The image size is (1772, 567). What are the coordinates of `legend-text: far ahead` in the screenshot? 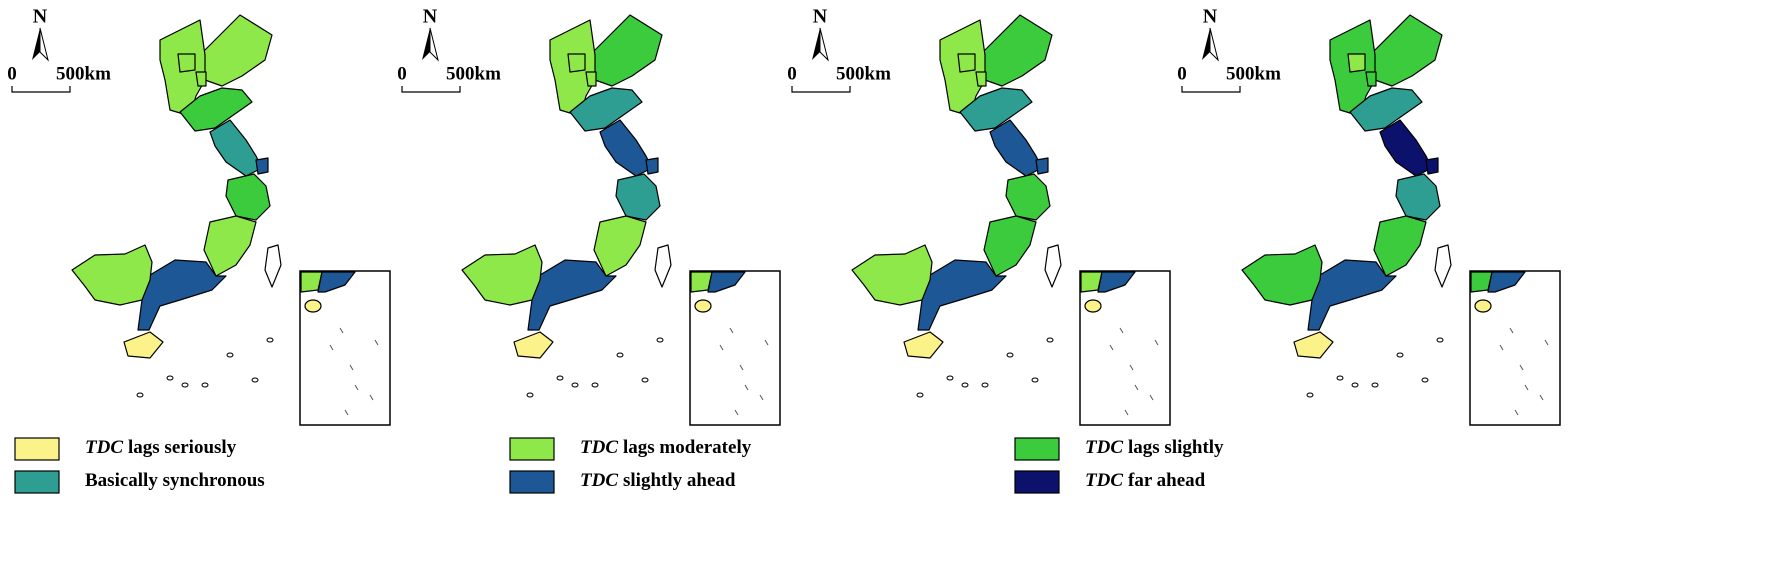 It's located at (1167, 480).